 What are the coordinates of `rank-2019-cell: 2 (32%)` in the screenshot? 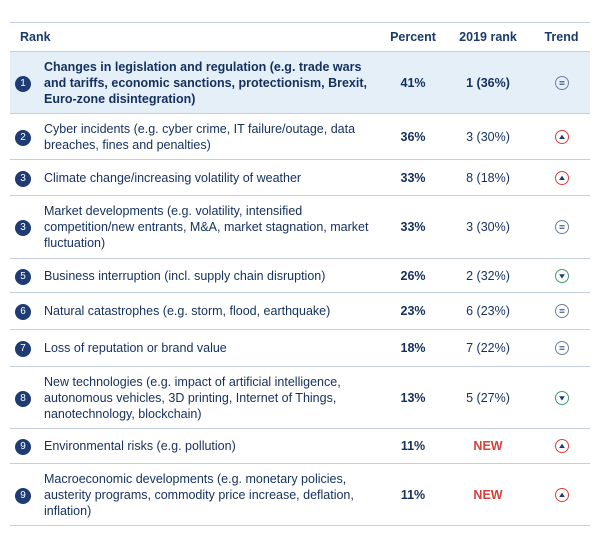 It's located at (488, 275).